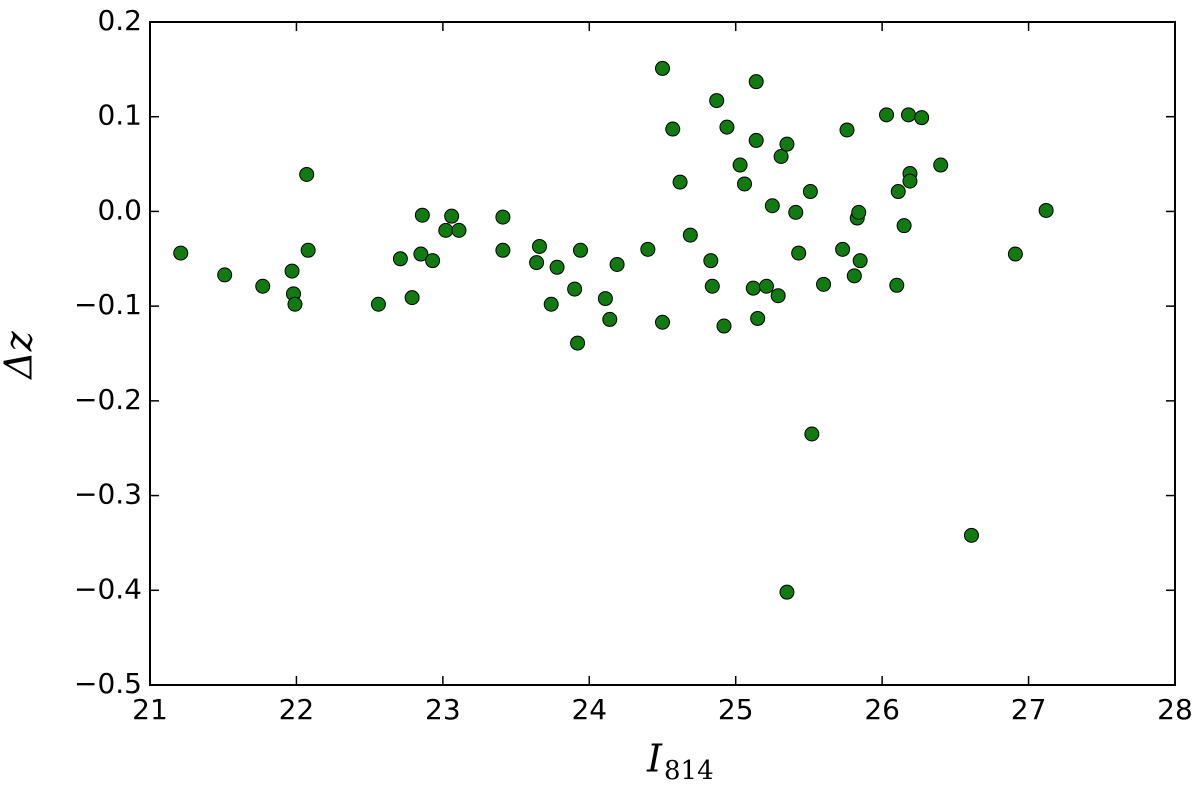  What do you see at coordinates (297, 709) in the screenshot?
I see `x-tick-label: 22` at bounding box center [297, 709].